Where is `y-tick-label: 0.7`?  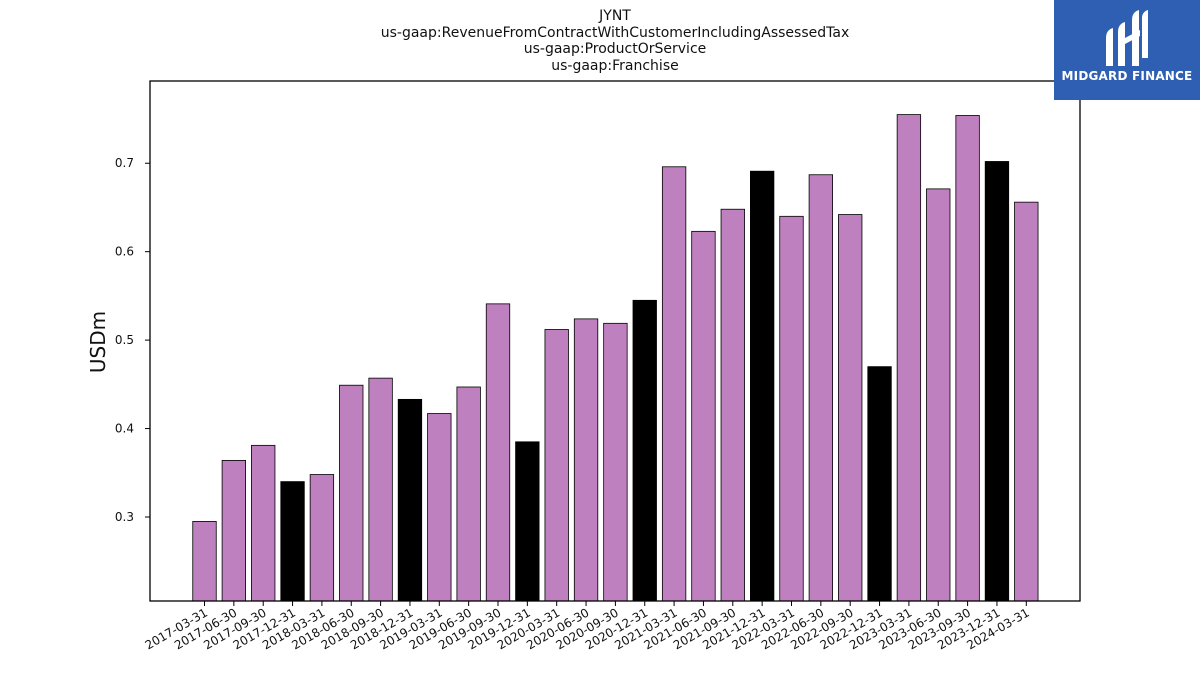 y-tick-label: 0.7 is located at coordinates (124, 163).